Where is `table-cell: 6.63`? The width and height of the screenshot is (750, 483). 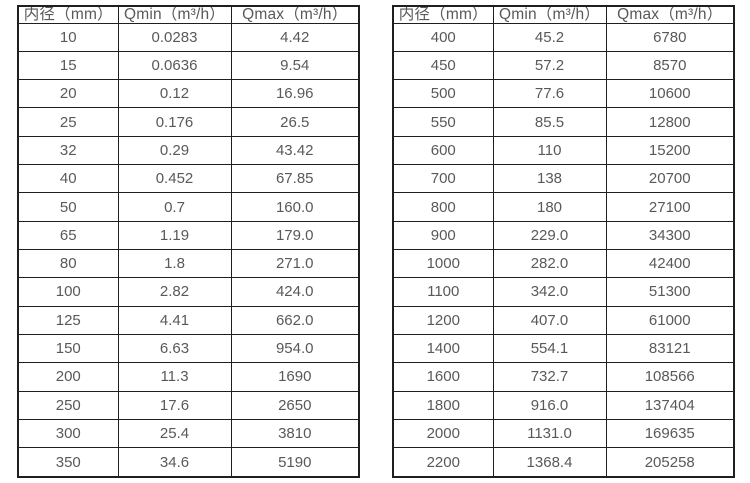
table-cell: 6.63 is located at coordinates (174, 348).